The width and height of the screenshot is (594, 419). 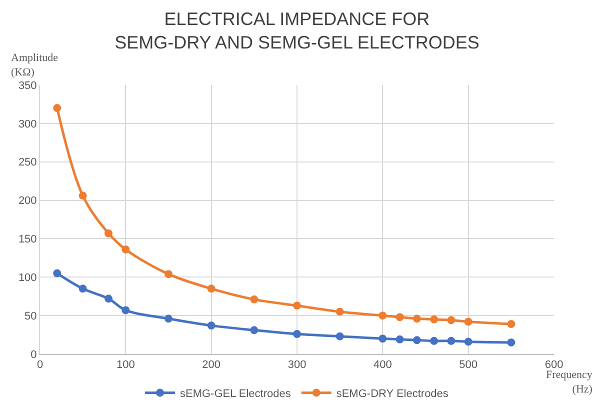 I want to click on y-tick-label: 350, so click(x=27, y=86).